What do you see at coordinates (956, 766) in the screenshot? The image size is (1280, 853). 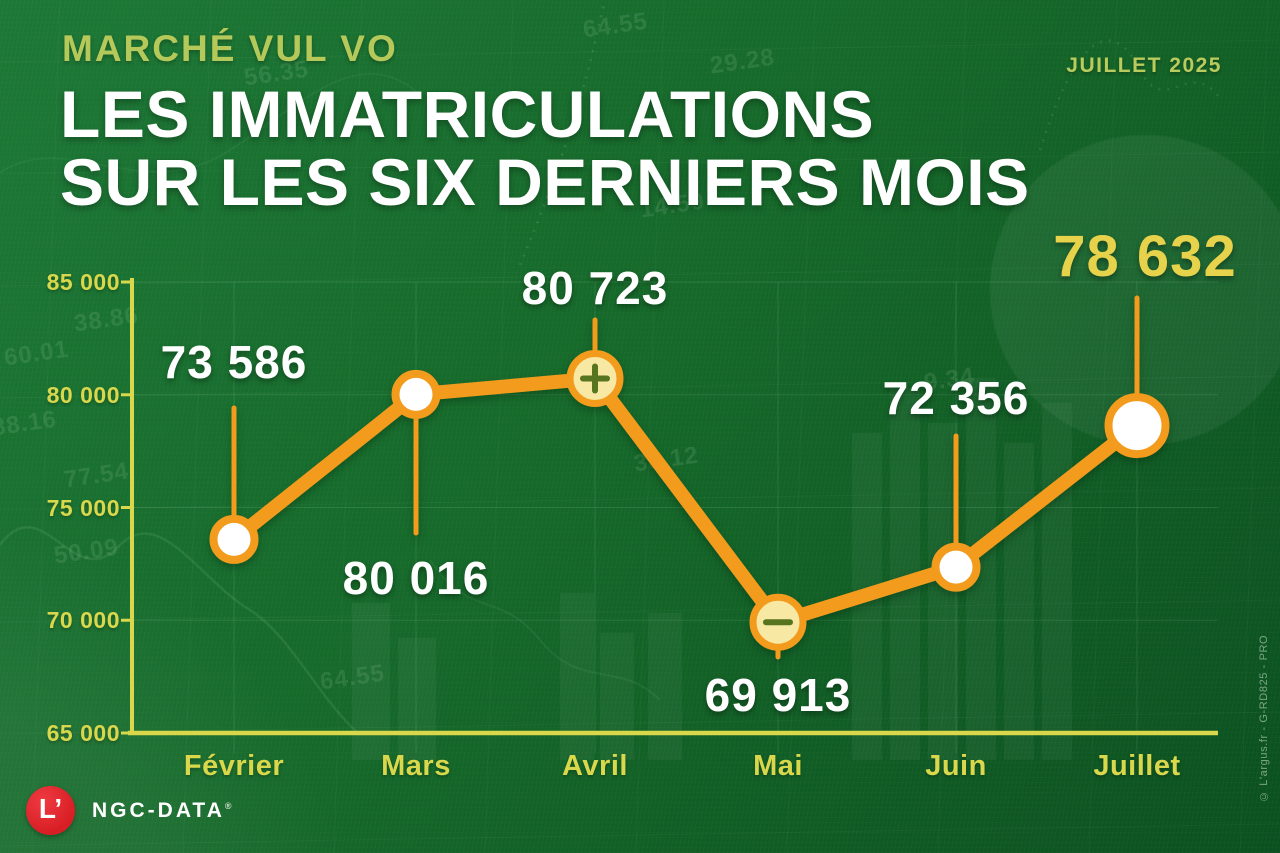 I see `x-axis-label-juin: Juin` at bounding box center [956, 766].